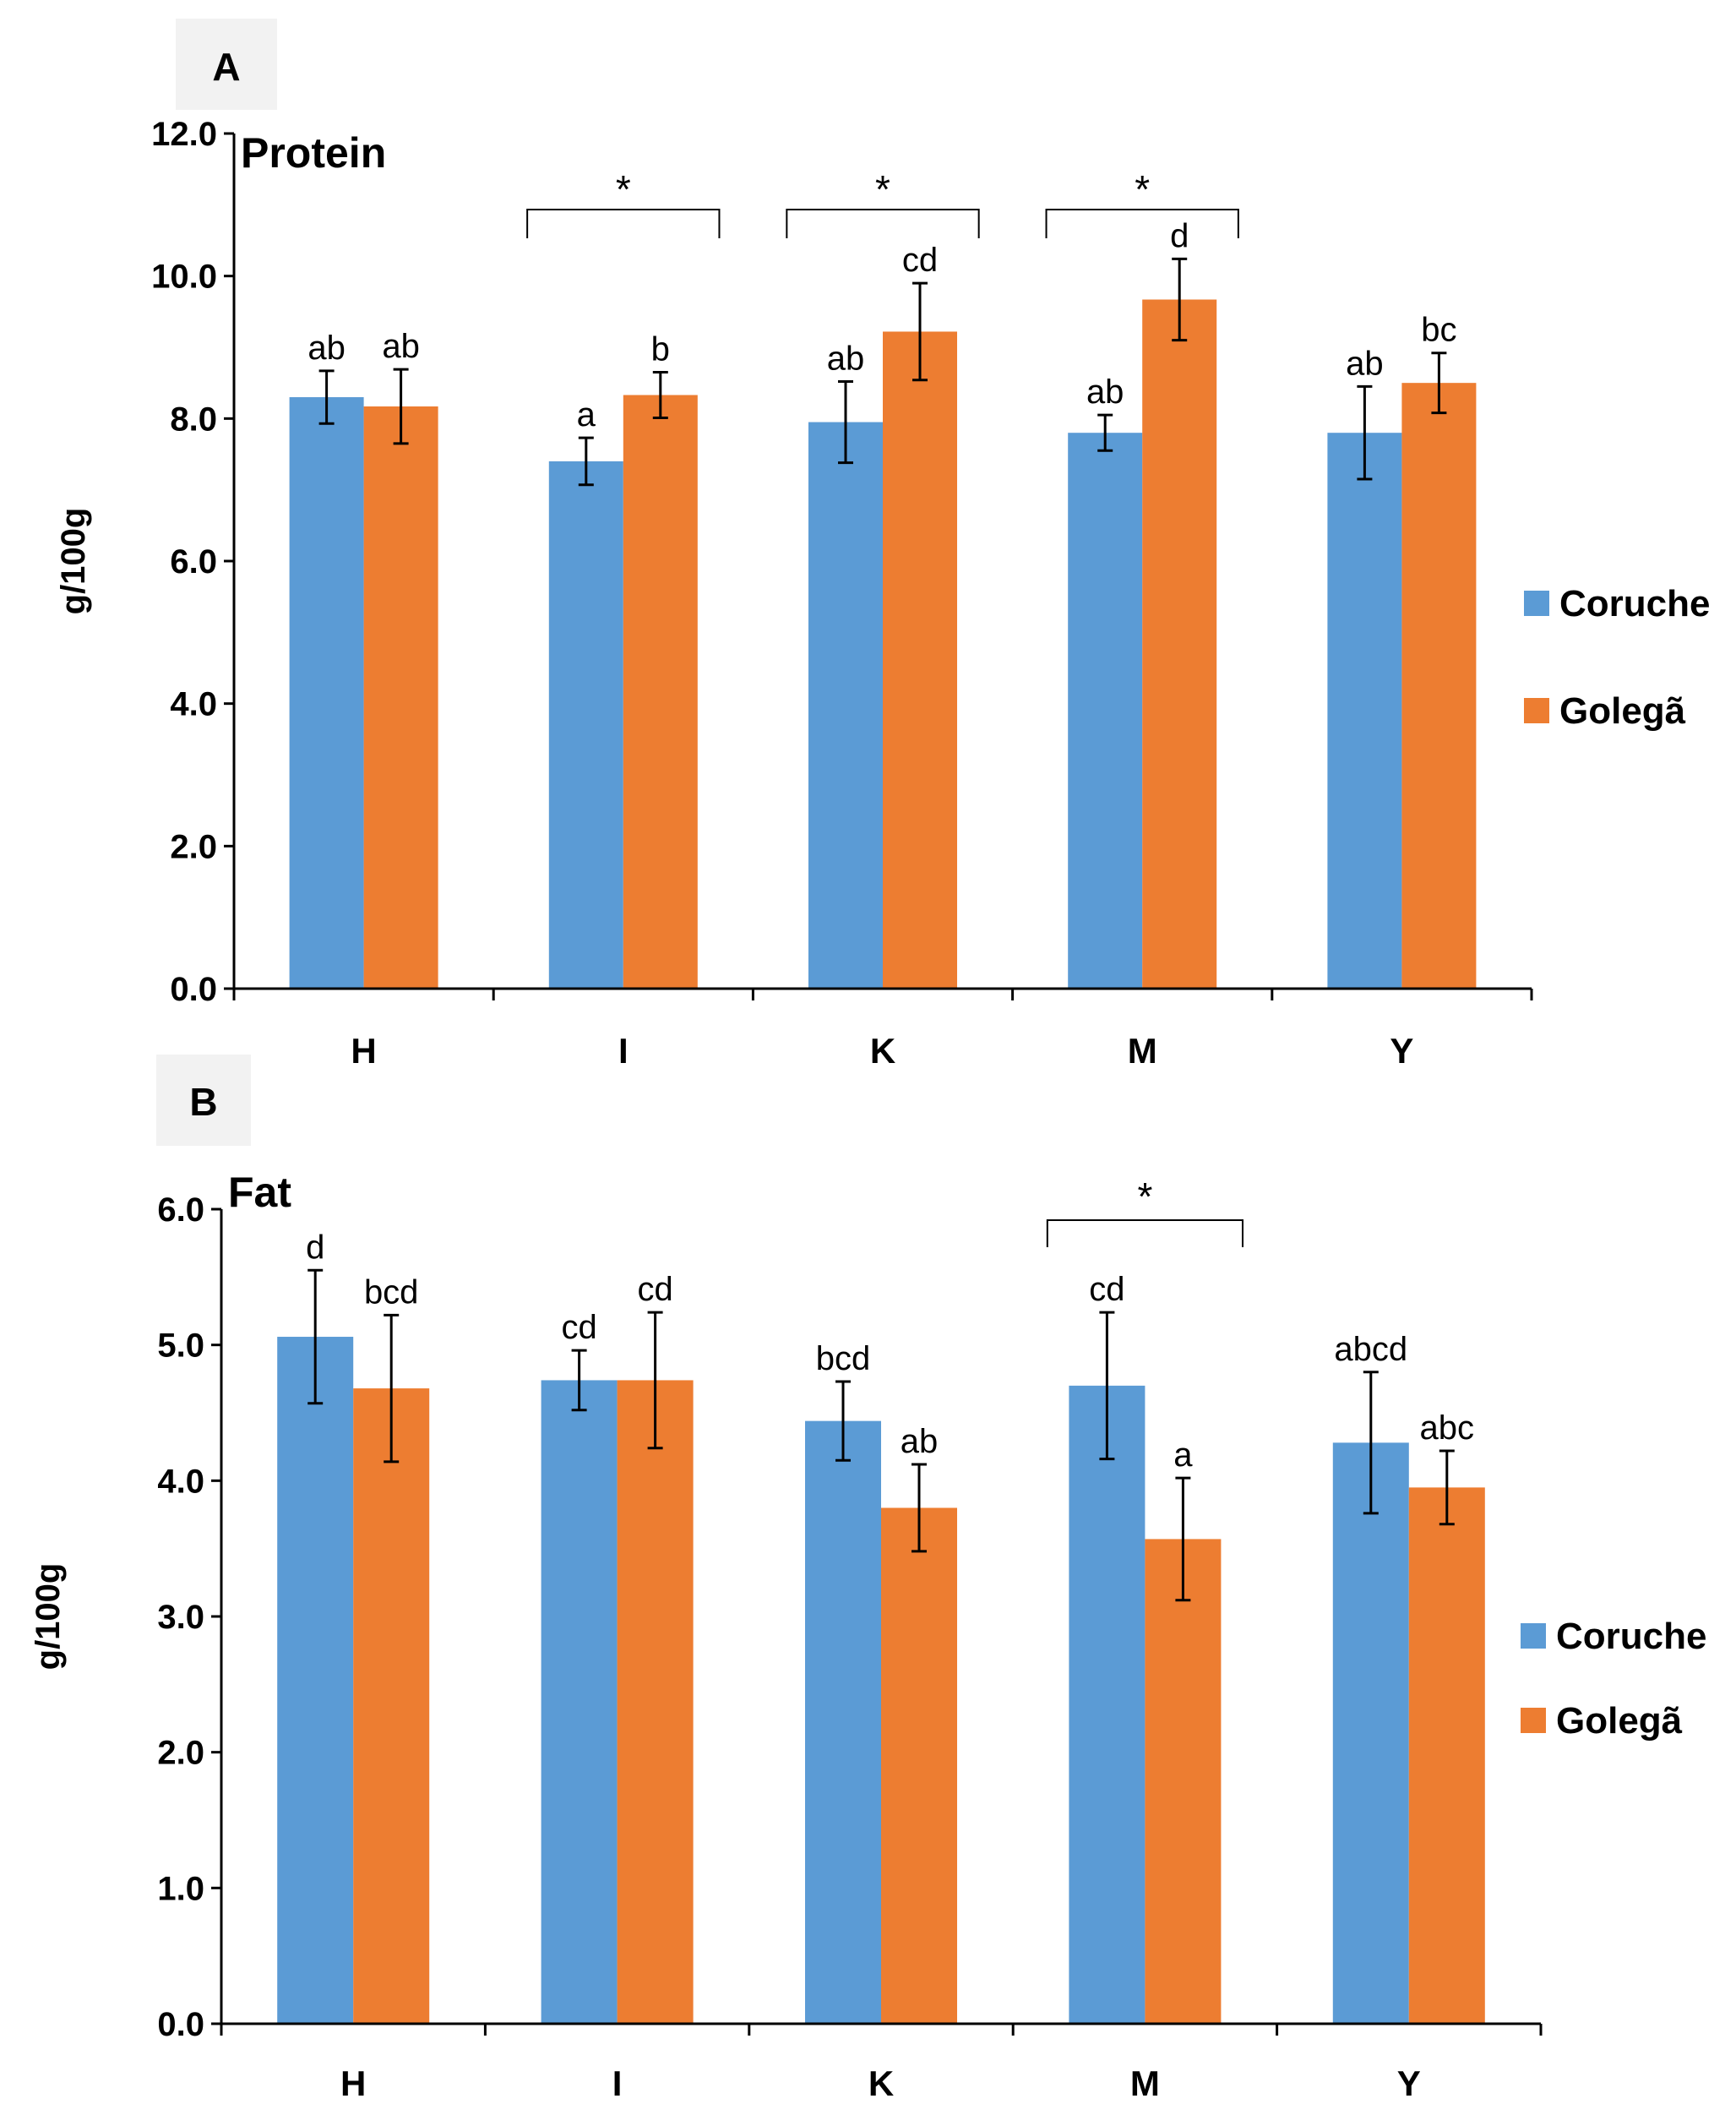 This screenshot has height=2115, width=1736. I want to click on panel-label: A, so click(226, 67).